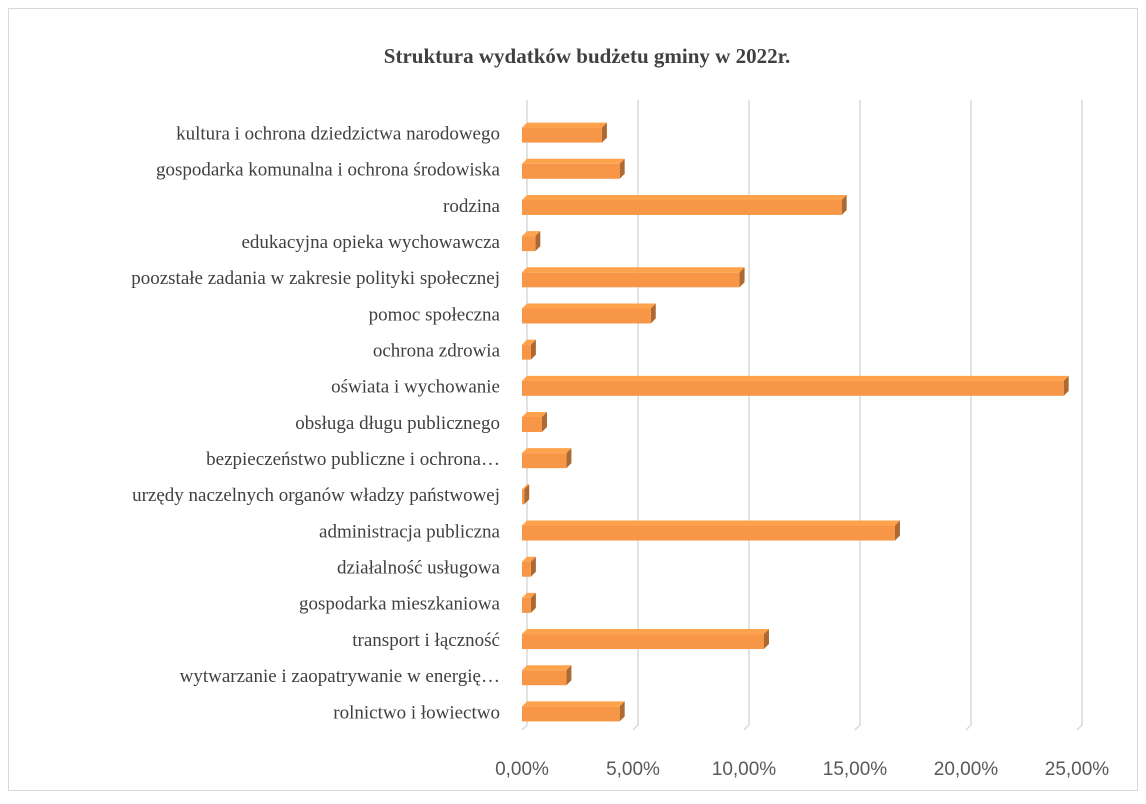  I want to click on y-tick-label: obsługa długu publicznego, so click(397, 423).